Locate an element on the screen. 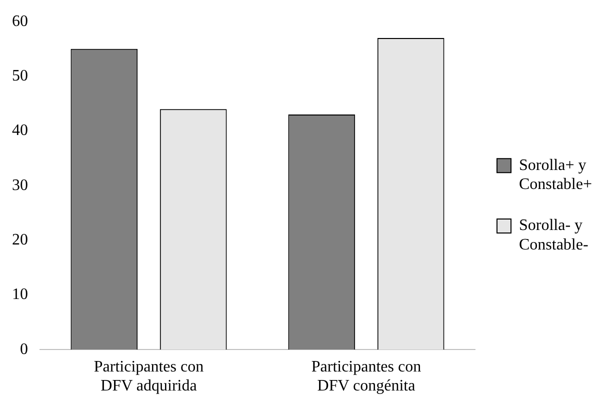  legend-label: Sorolla- y Constable- is located at coordinates (553, 235).